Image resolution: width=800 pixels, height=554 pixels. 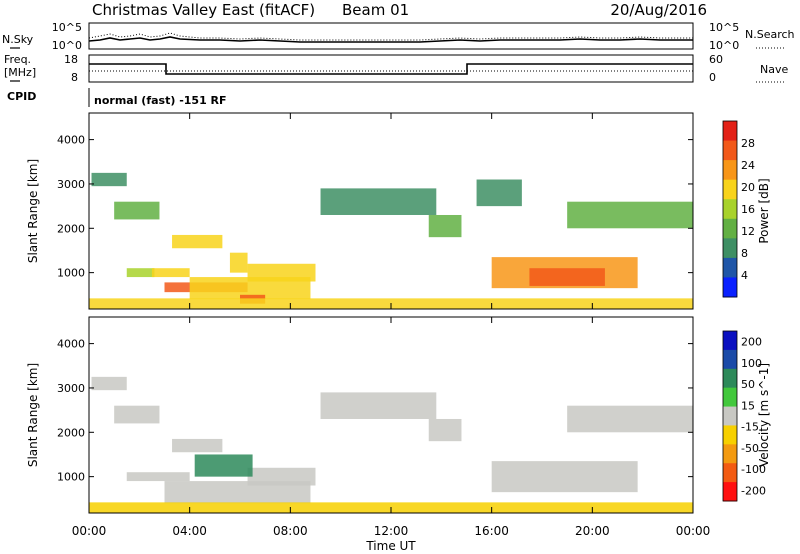 I want to click on nave-tick-bottom: 0, so click(x=712, y=77).